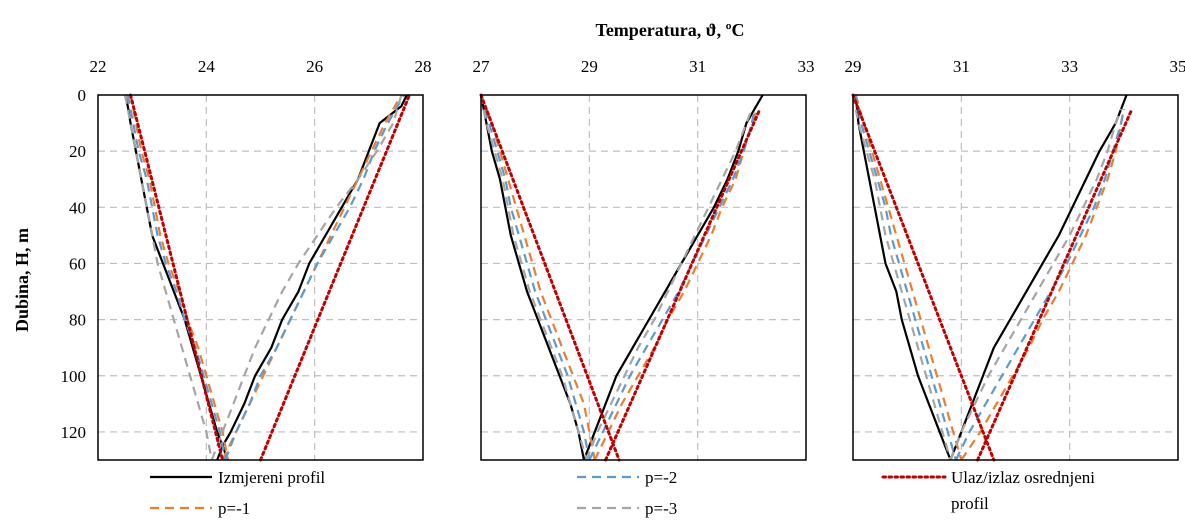  Describe the element at coordinates (234, 508) in the screenshot. I see `legend-label: p=-1` at that location.